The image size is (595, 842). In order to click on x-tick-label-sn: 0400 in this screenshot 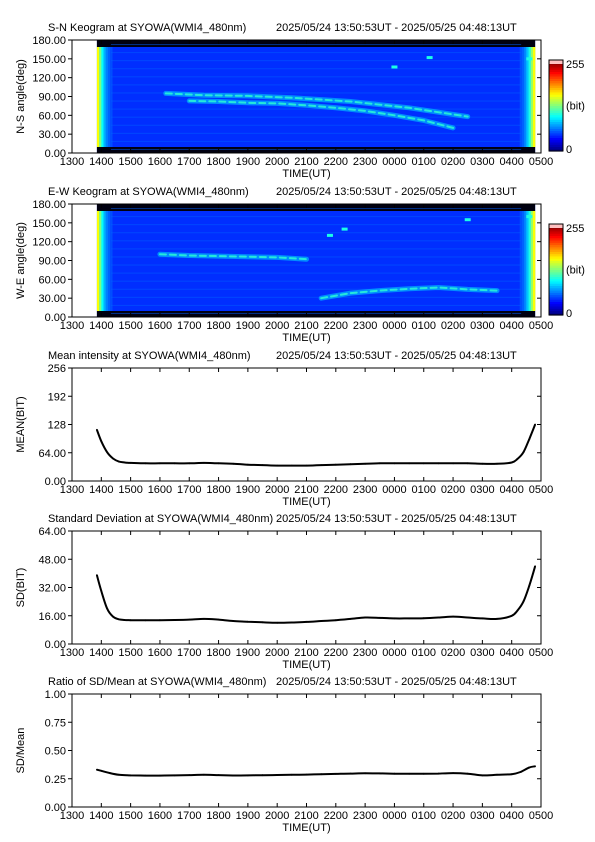, I will do `click(511, 162)`.